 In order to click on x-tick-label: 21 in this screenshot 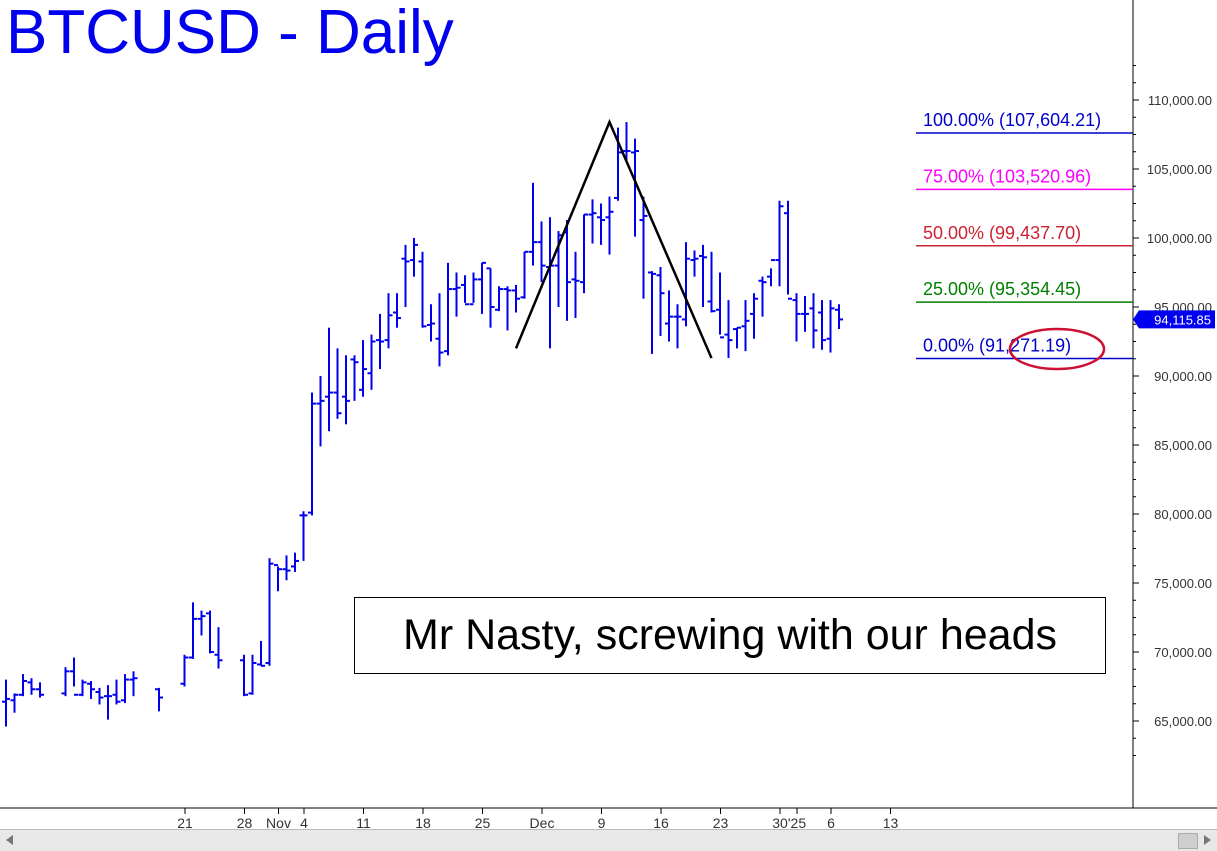, I will do `click(185, 823)`.